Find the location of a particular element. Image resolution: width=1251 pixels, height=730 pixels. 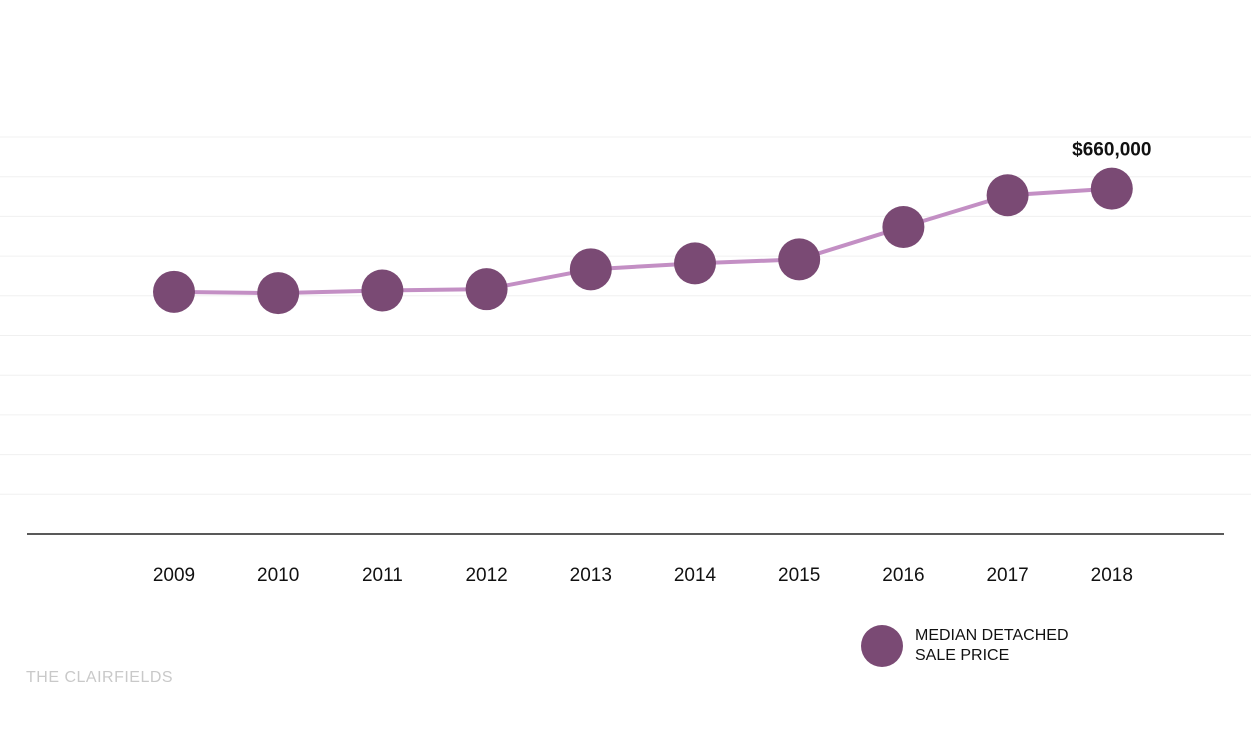

data-labels: $660,000 is located at coordinates (1111, 150).